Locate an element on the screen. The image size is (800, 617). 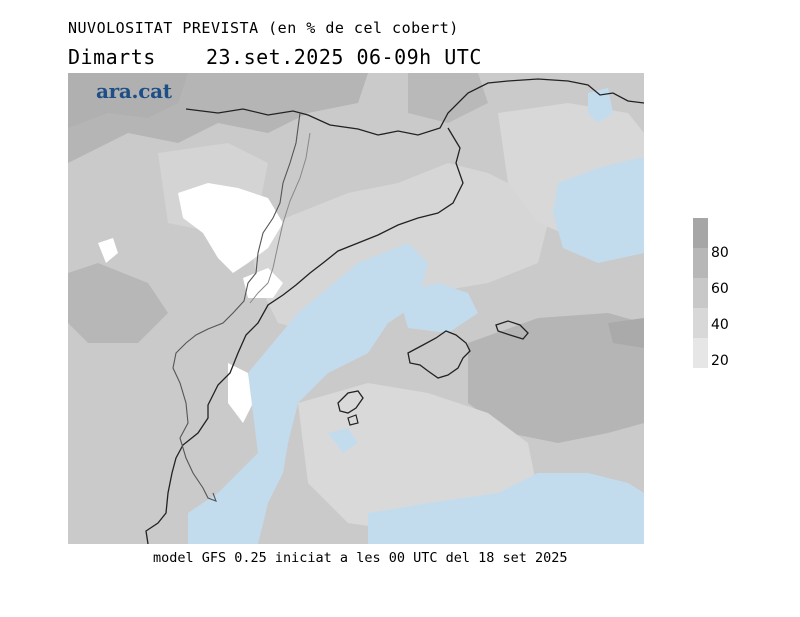
aracat-logo: ara.cat is located at coordinates (134, 91).